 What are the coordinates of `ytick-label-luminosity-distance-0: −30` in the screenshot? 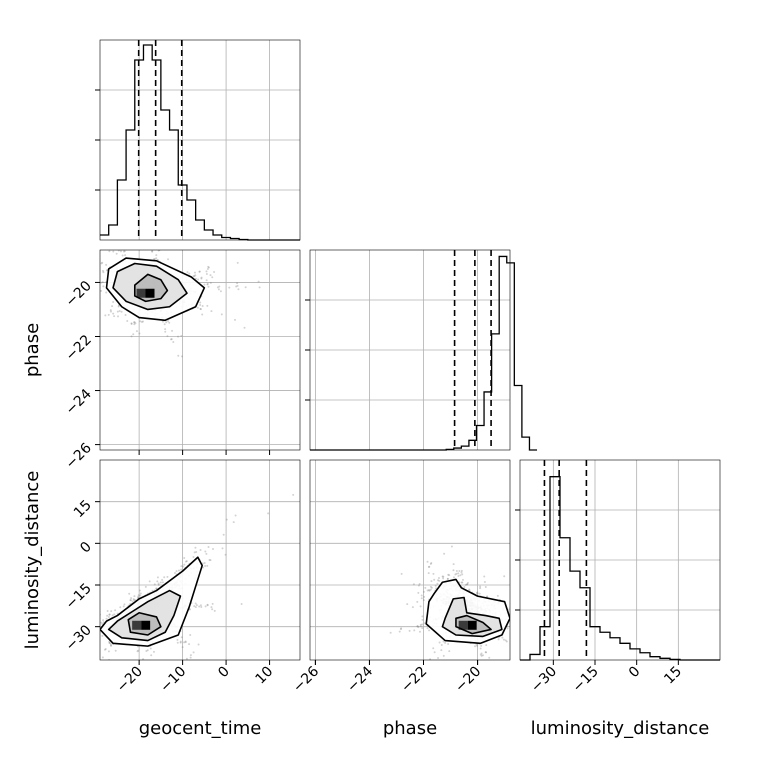 It's located at (79, 638).